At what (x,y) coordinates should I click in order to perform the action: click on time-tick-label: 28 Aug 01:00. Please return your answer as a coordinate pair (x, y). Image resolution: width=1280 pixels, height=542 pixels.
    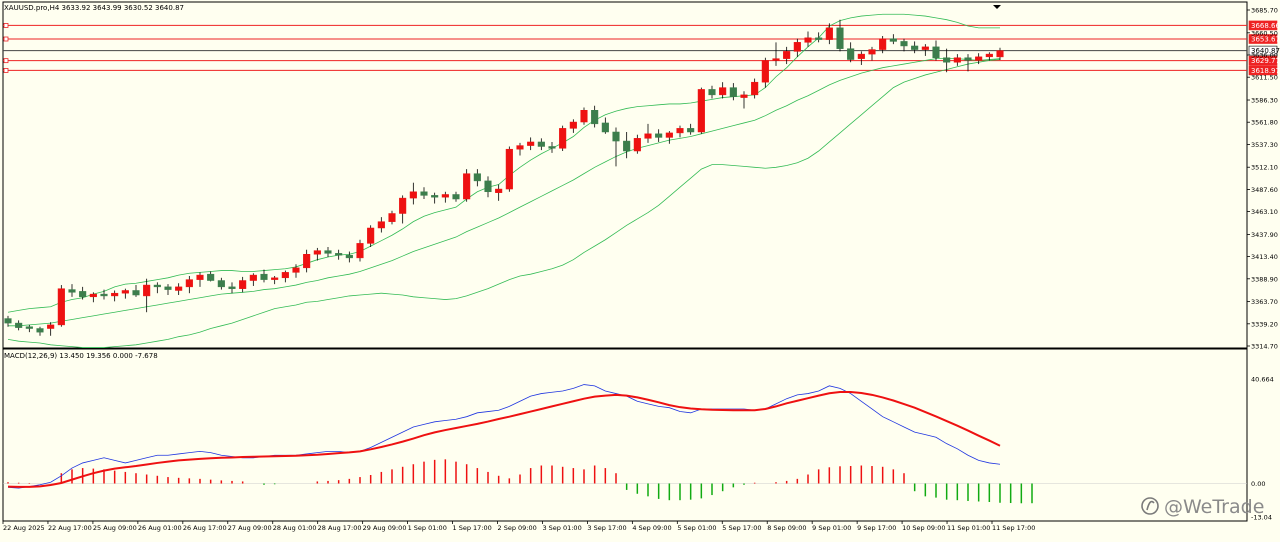
    Looking at the image, I should click on (295, 528).